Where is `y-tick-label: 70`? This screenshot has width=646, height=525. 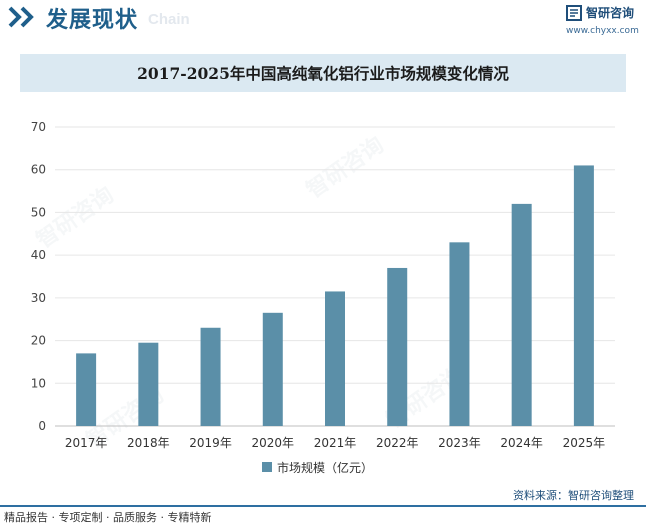
y-tick-label: 70 is located at coordinates (38, 127).